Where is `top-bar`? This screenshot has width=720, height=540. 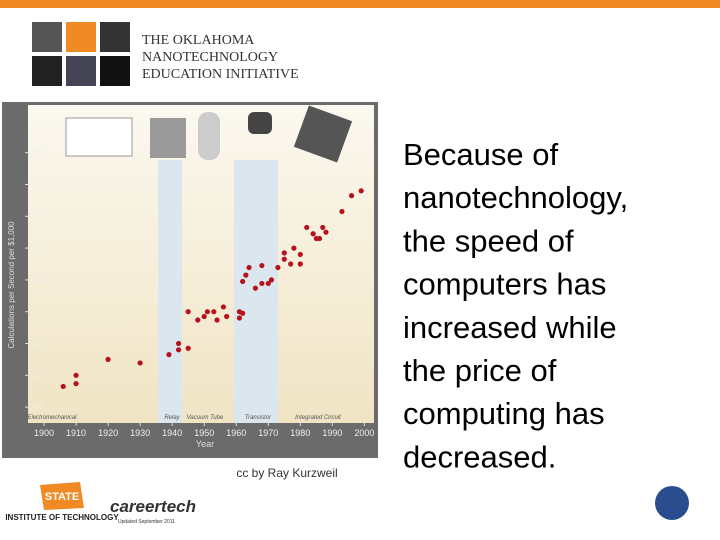 top-bar is located at coordinates (360, 4).